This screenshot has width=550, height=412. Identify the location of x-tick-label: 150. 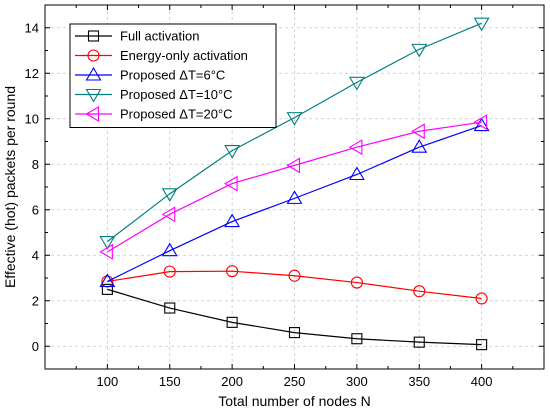
(170, 381).